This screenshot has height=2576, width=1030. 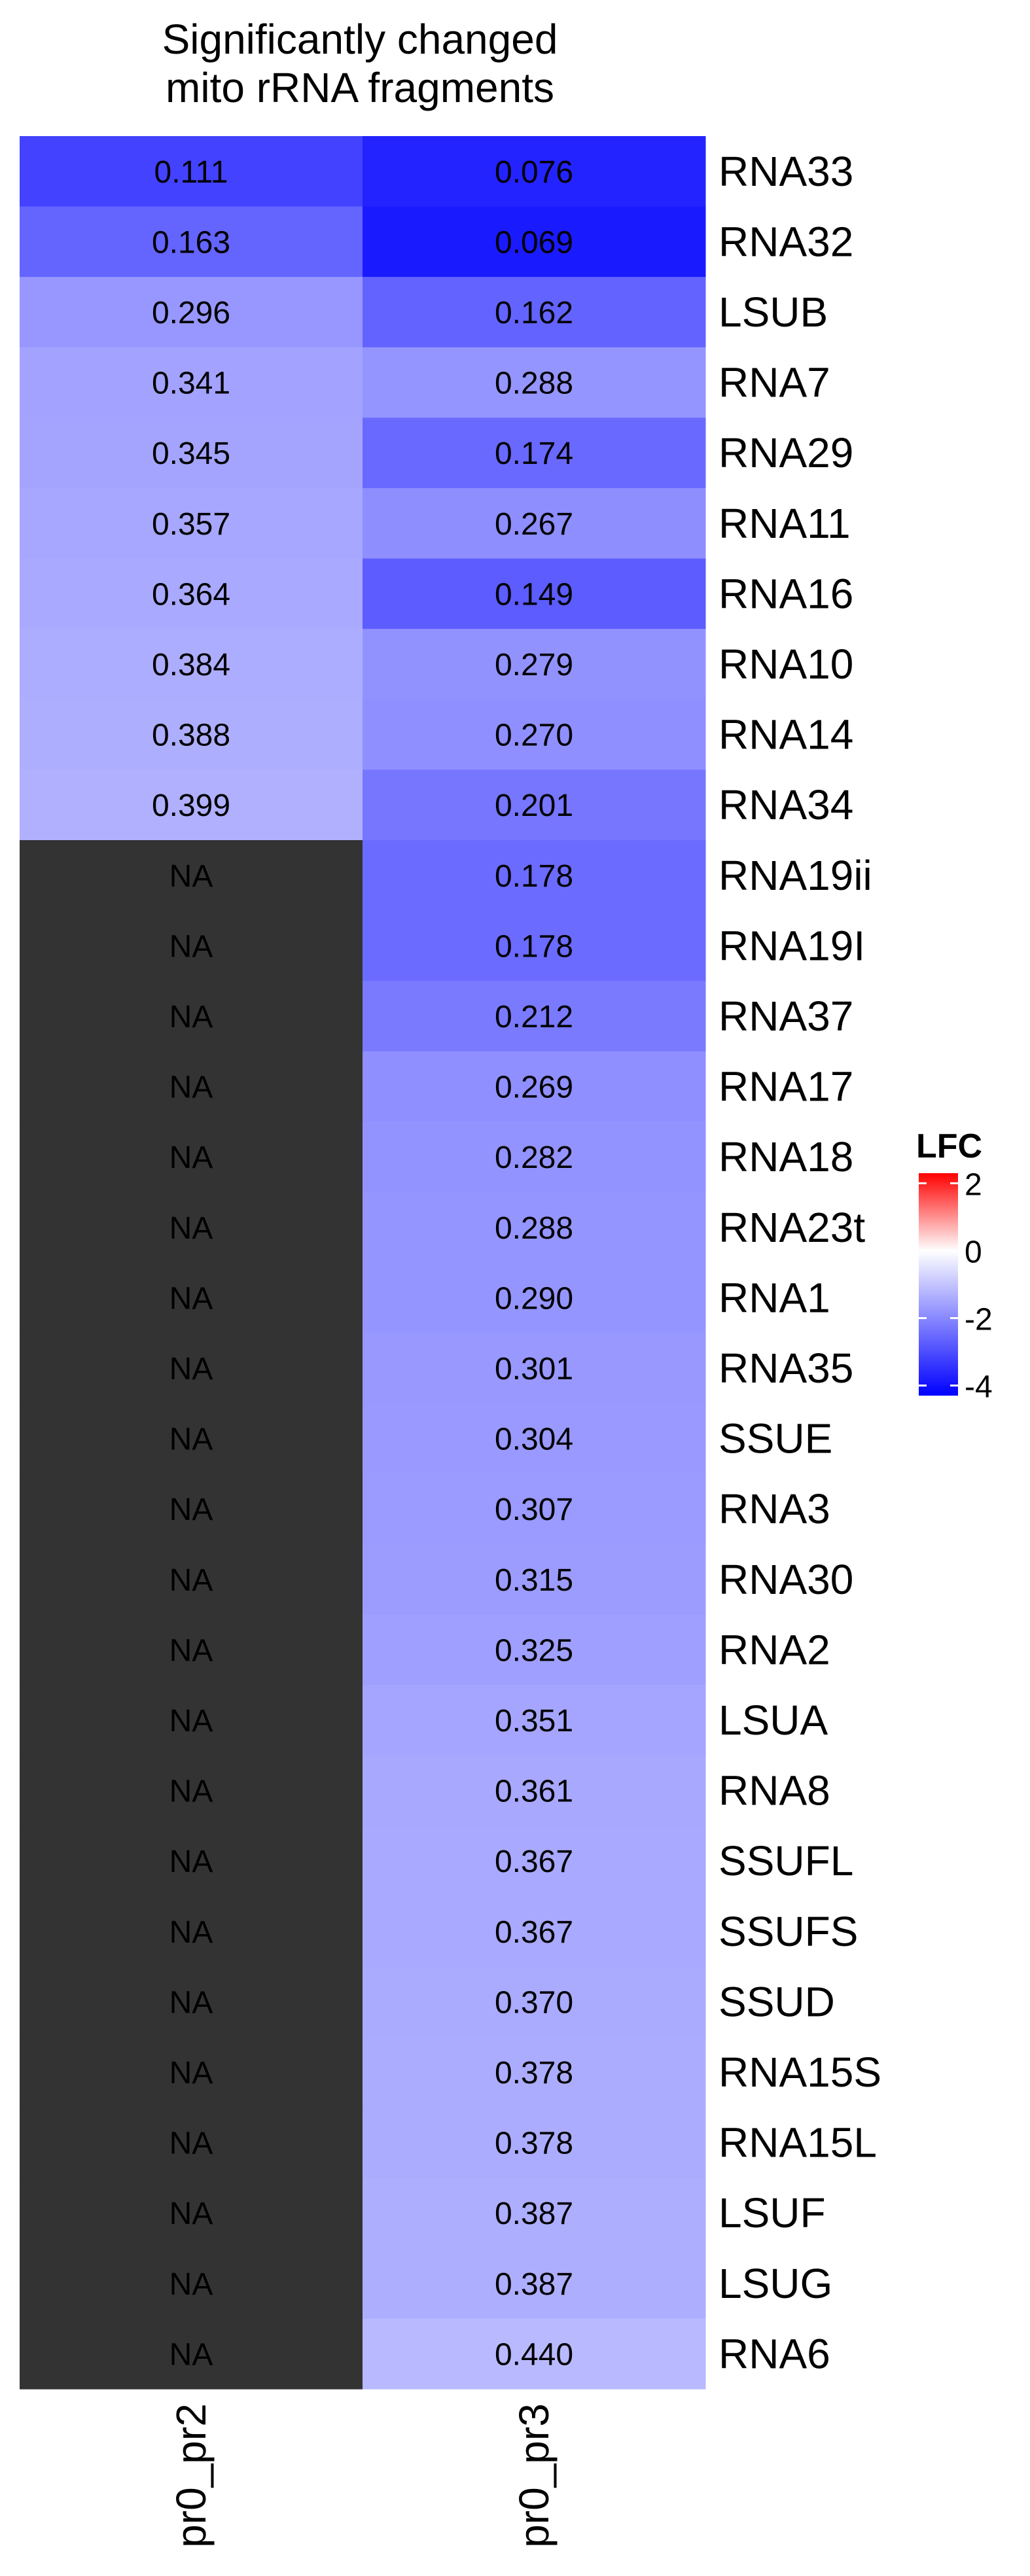 I want to click on cell-label: 0.296, so click(x=191, y=313).